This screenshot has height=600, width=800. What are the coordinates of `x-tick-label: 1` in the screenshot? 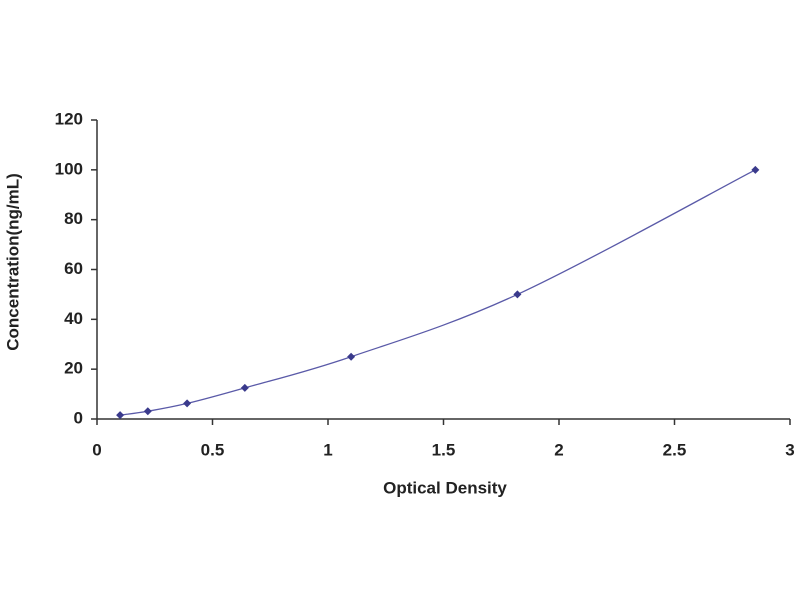 It's located at (327, 449).